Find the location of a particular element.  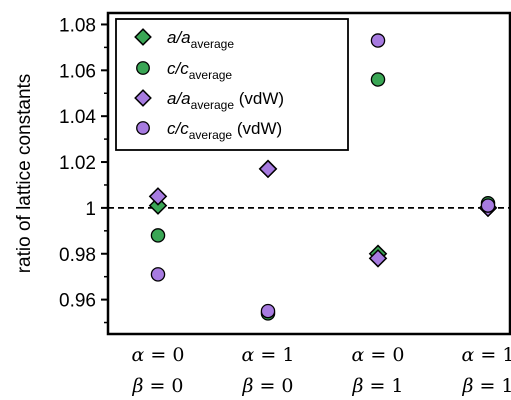

y-axis-label: ratio of lattice constants is located at coordinates (24, 174).